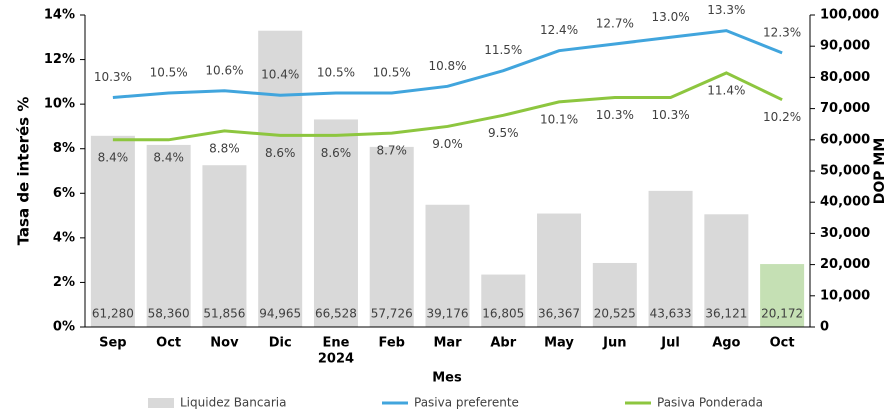  What do you see at coordinates (559, 314) in the screenshot?
I see `bar-value-label: 36,367` at bounding box center [559, 314].